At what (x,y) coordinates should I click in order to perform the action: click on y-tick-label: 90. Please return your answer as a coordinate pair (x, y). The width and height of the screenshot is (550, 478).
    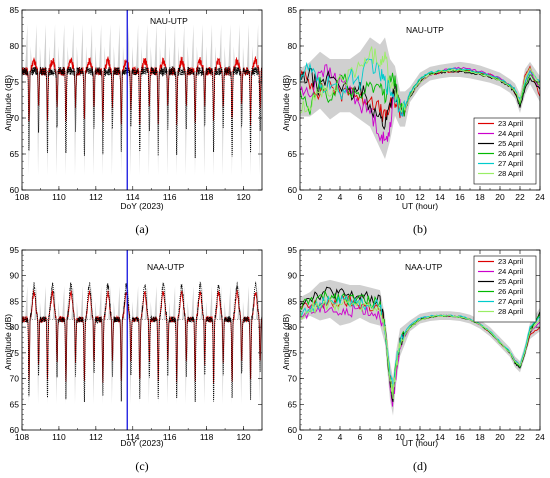
    Looking at the image, I should click on (15, 276).